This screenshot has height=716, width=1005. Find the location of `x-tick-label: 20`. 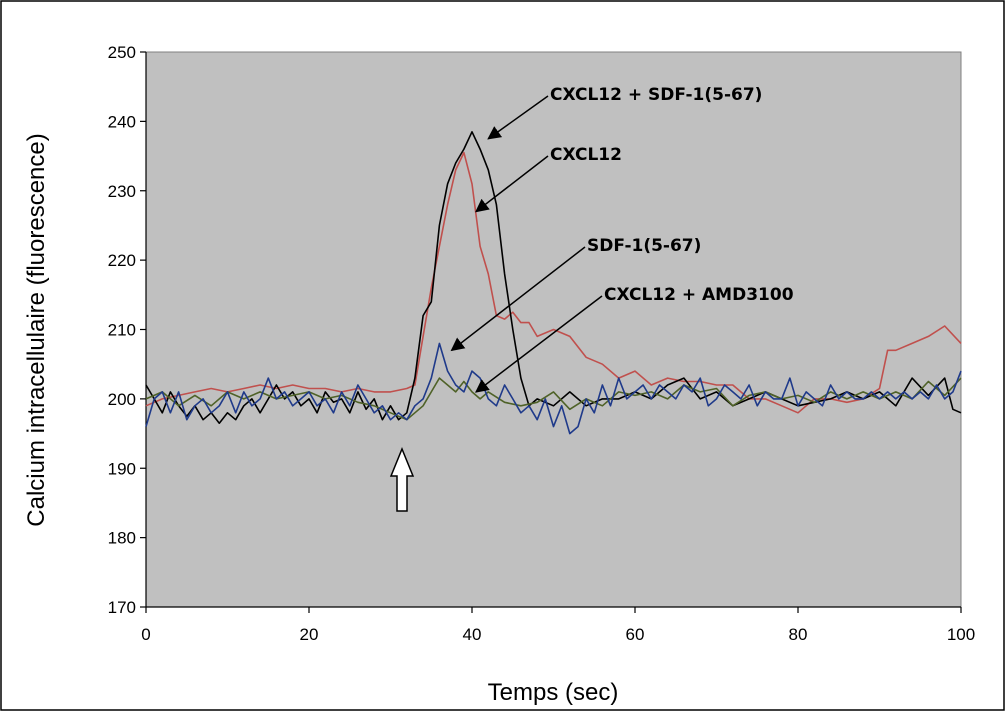

x-tick-label: 20 is located at coordinates (309, 634).